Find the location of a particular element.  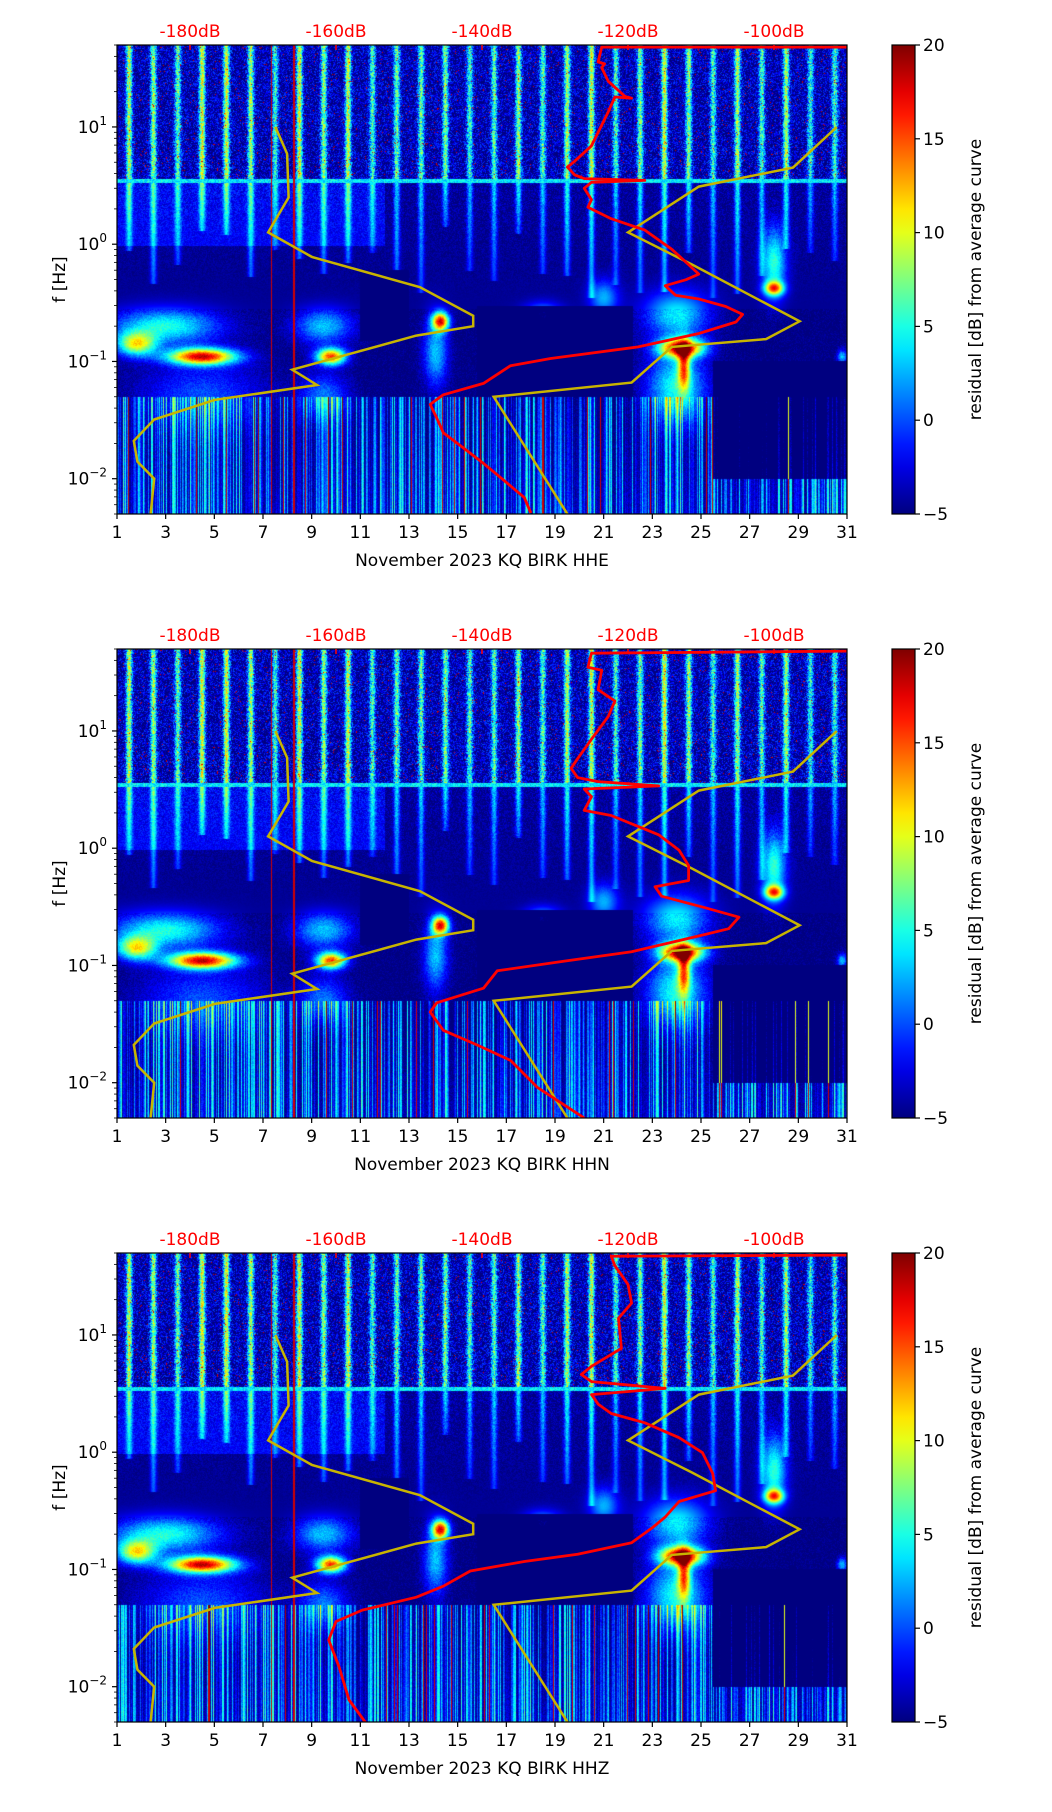

x-axis-label: November 2023 KQ BIRK HHE is located at coordinates (482, 561).